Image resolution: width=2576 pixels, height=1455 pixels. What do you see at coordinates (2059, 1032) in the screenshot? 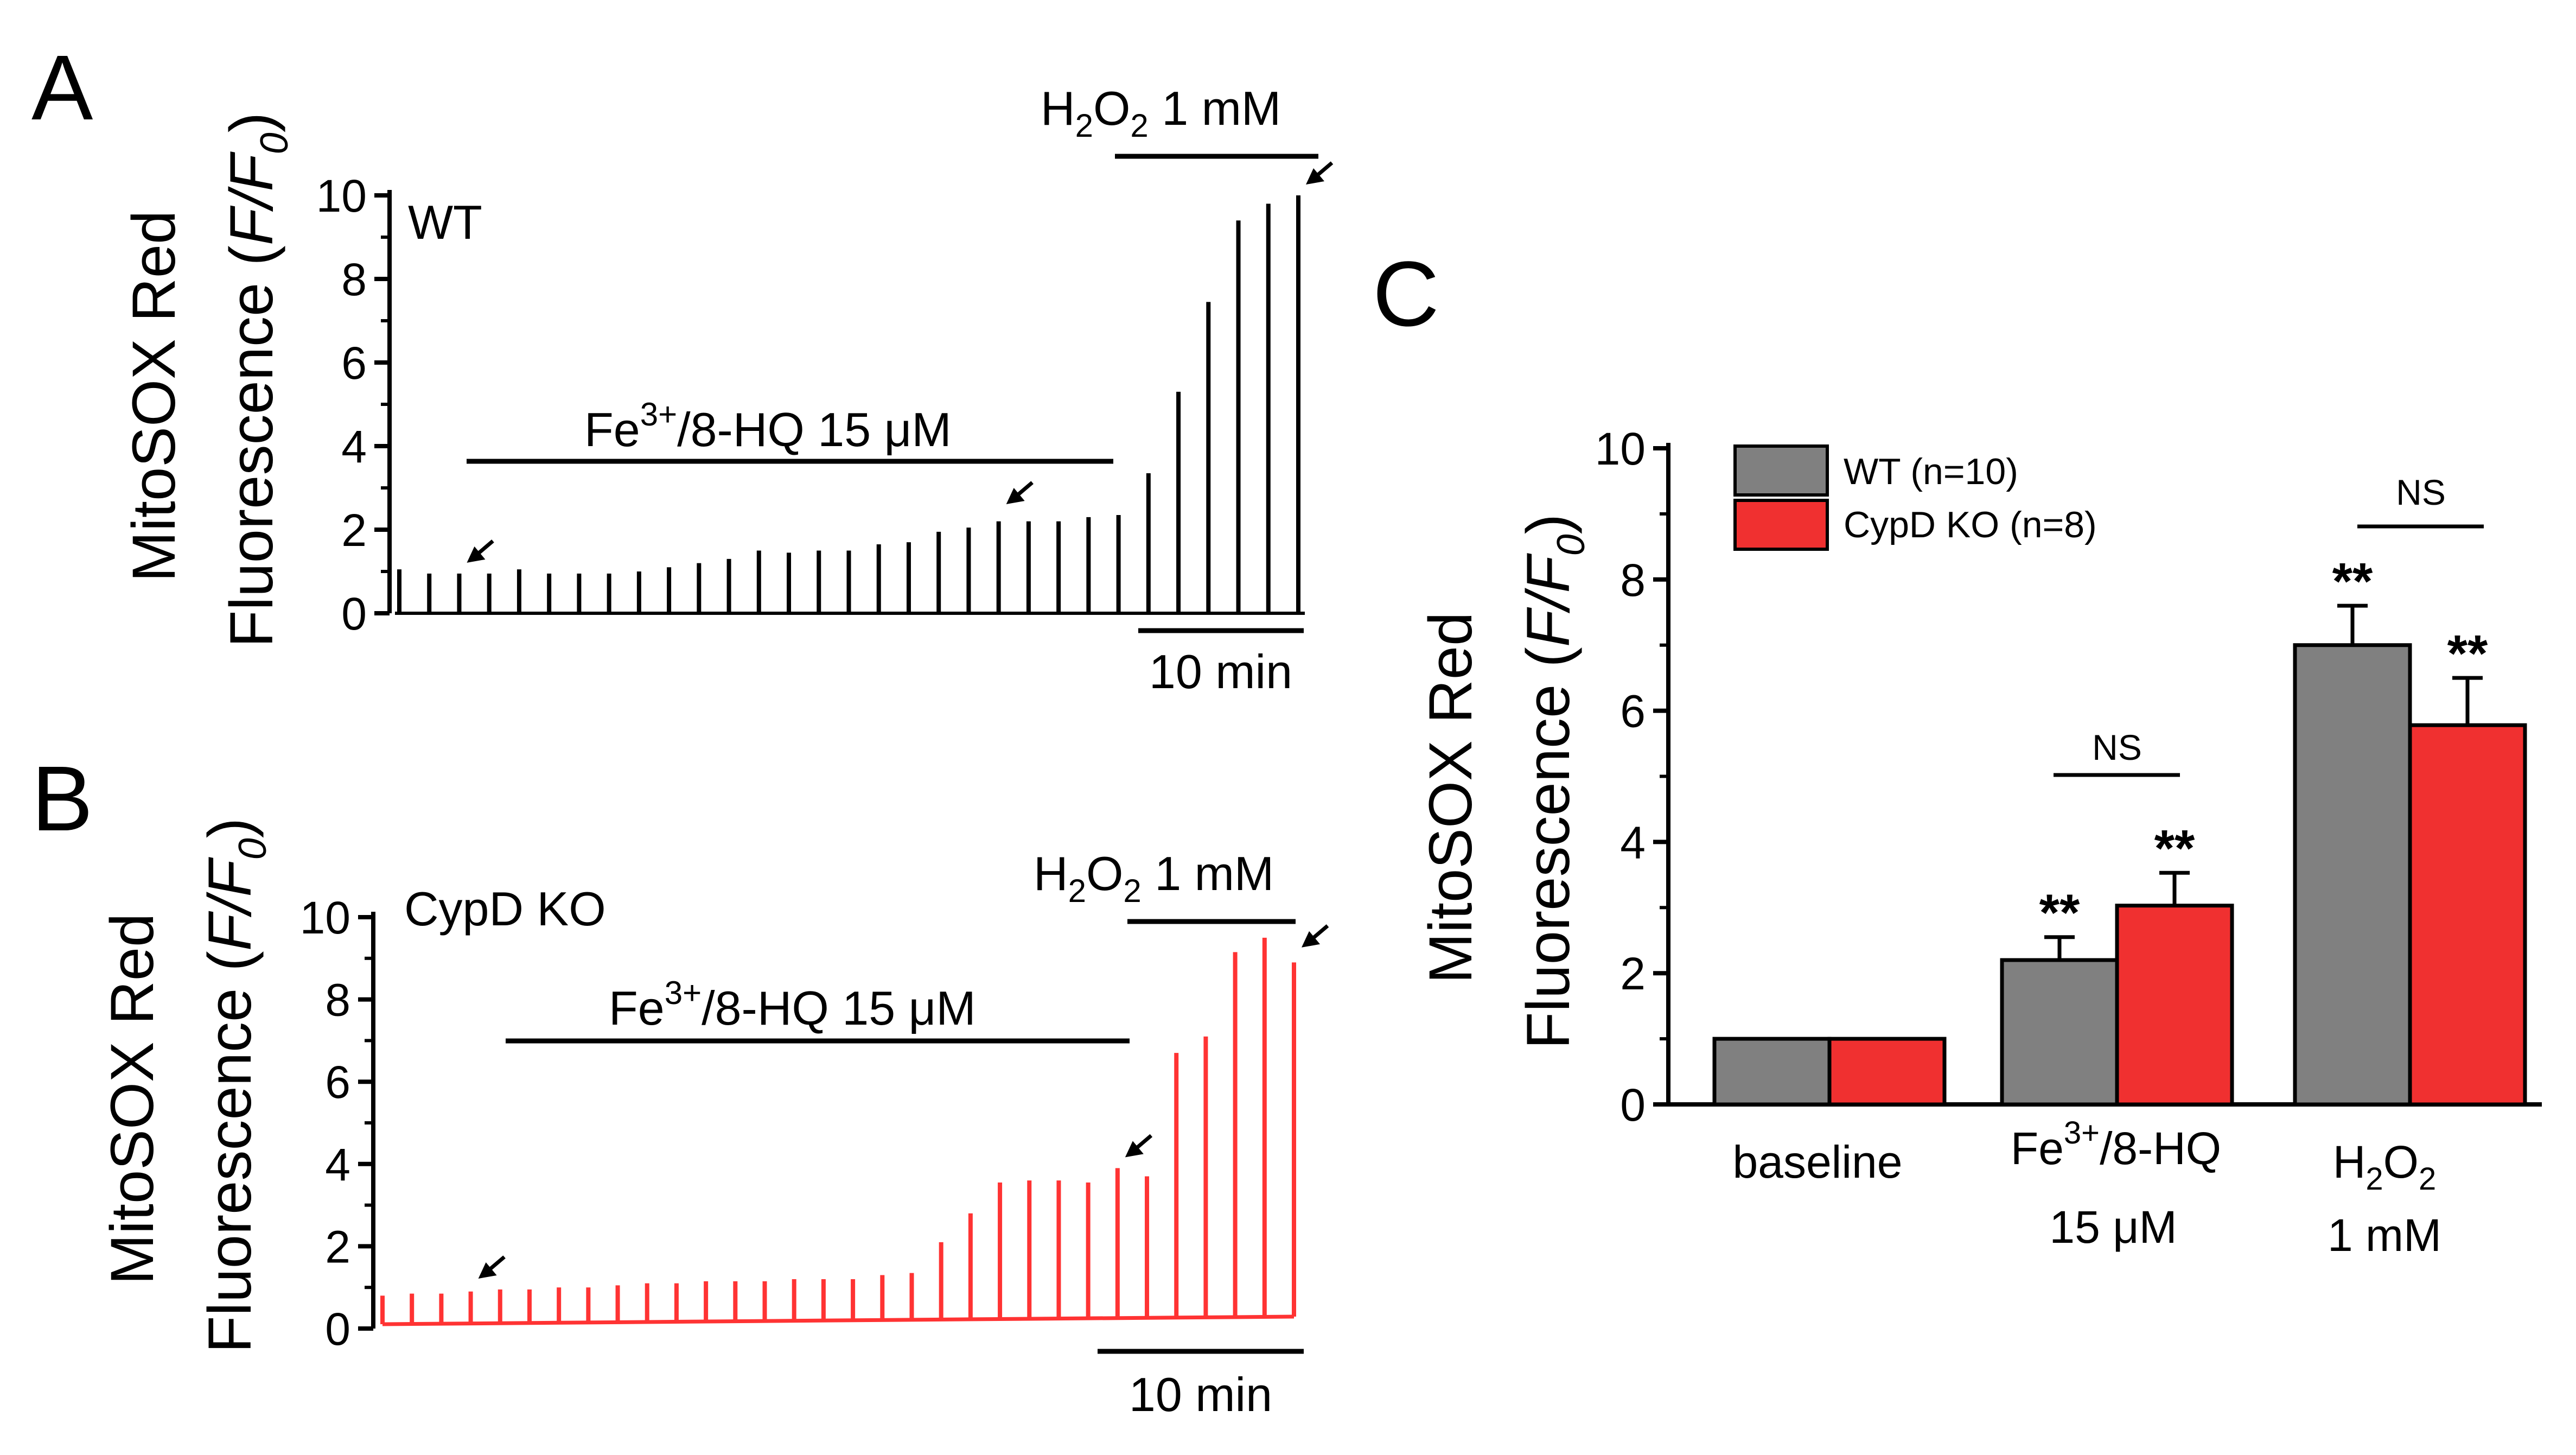
I see `bar-s0-c1` at bounding box center [2059, 1032].